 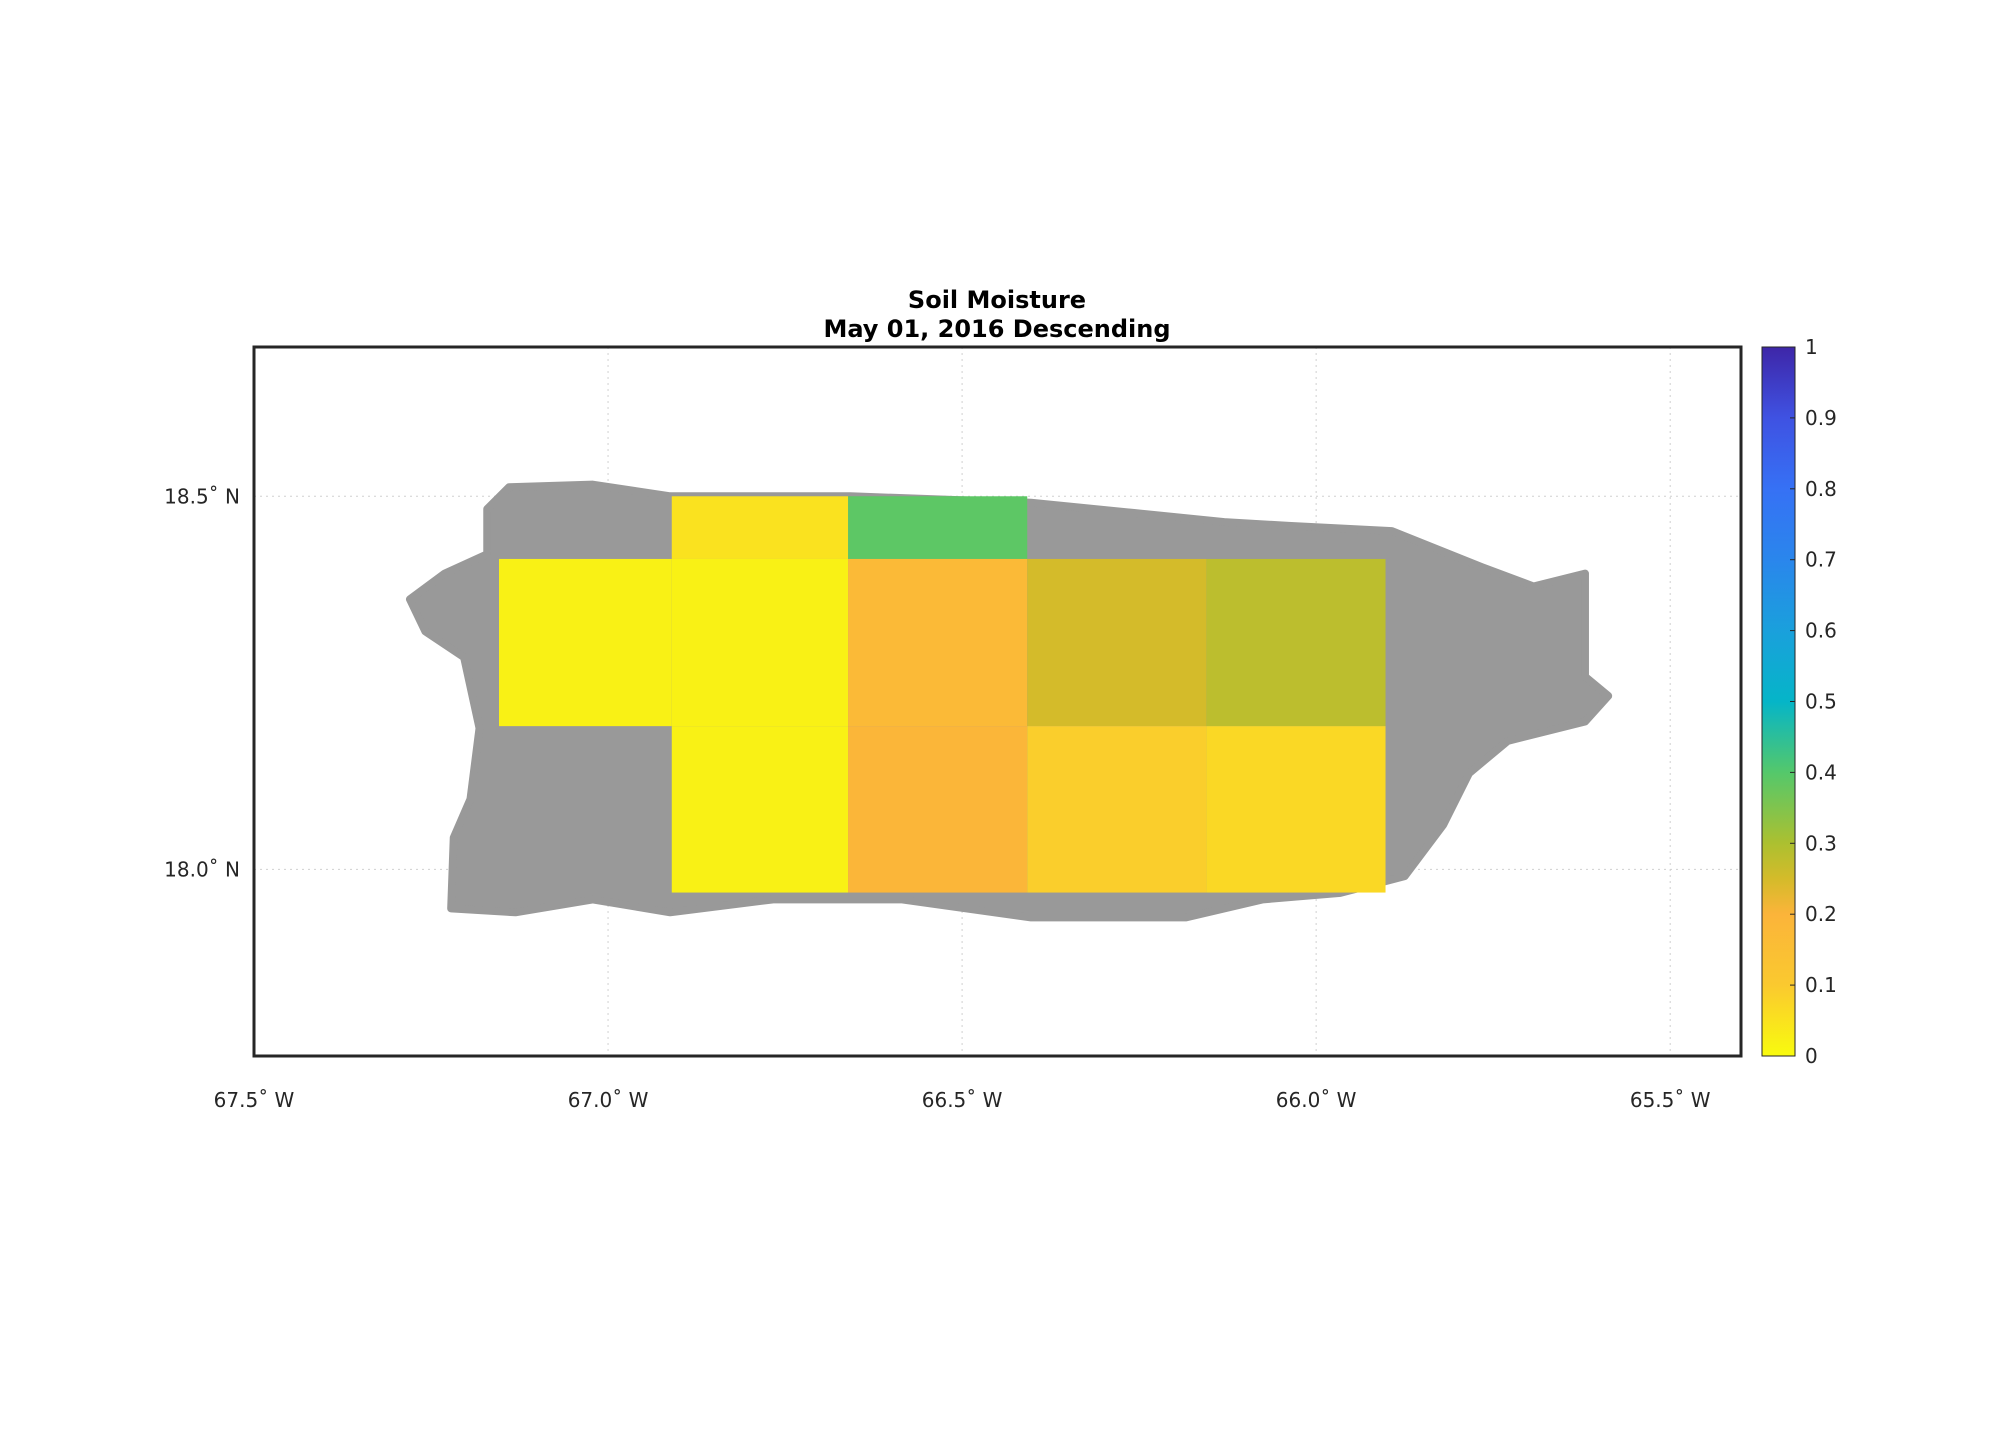 I want to click on colorbar-tick-label: 0.4, so click(x=1821, y=772).